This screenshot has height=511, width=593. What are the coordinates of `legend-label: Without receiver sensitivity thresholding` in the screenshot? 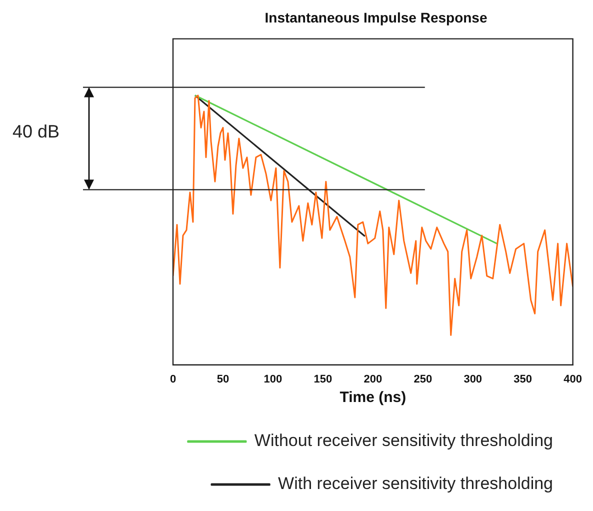 It's located at (404, 440).